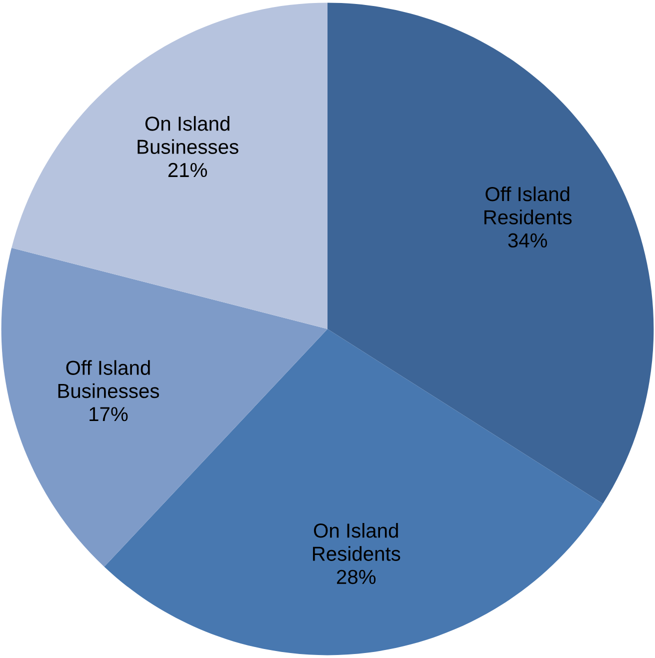  What do you see at coordinates (187, 170) in the screenshot?
I see `data-label: 21%` at bounding box center [187, 170].